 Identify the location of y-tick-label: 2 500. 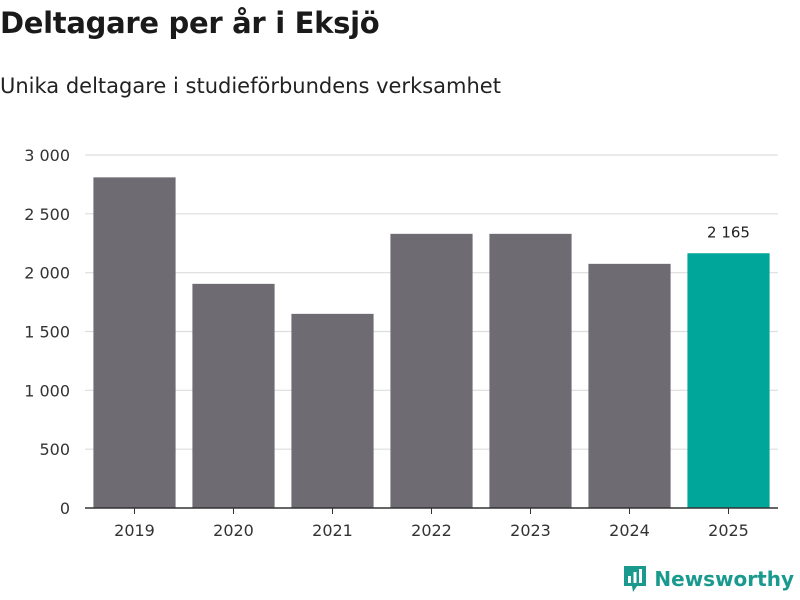
(47, 214).